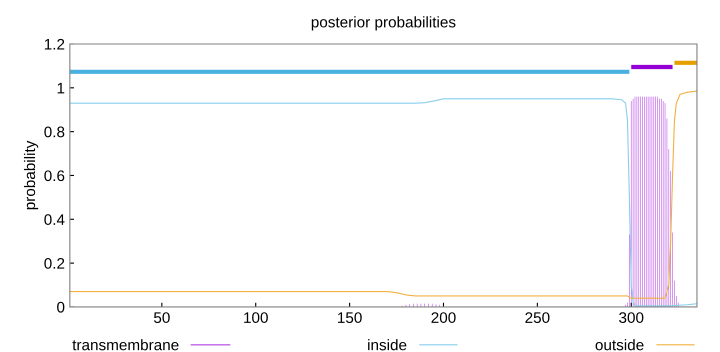 The height and width of the screenshot is (352, 720). I want to click on x-tick-label: 50, so click(162, 318).